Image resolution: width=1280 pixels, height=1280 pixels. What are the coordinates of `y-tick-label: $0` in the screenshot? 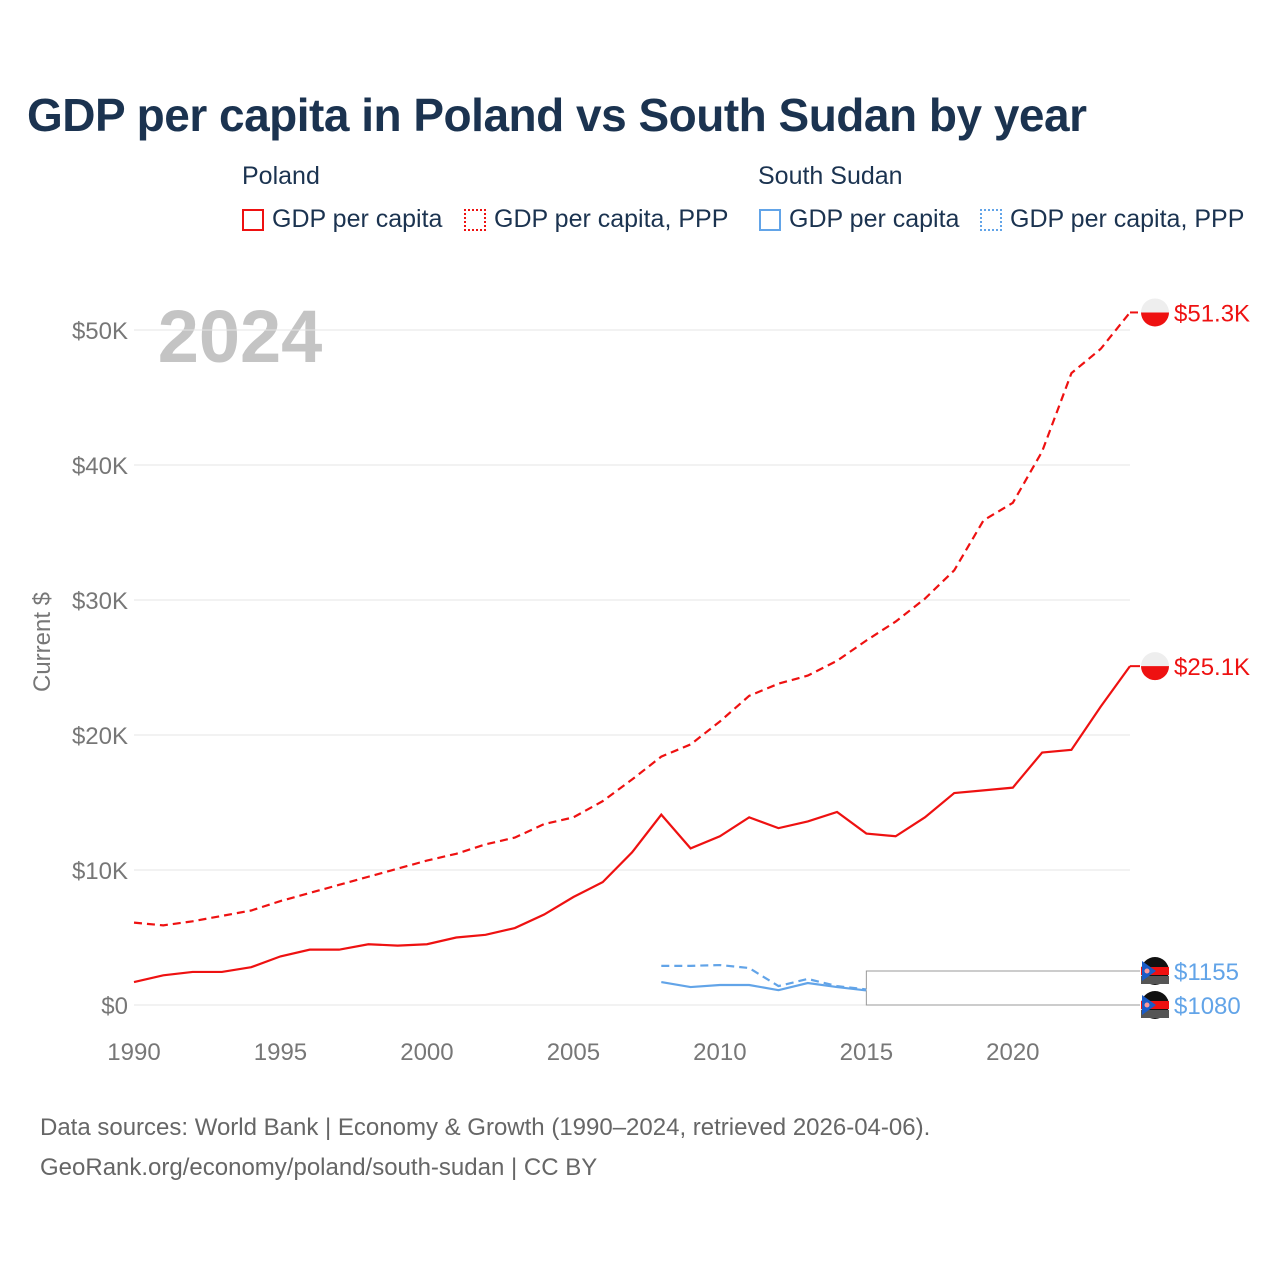 It's located at (114, 1006).